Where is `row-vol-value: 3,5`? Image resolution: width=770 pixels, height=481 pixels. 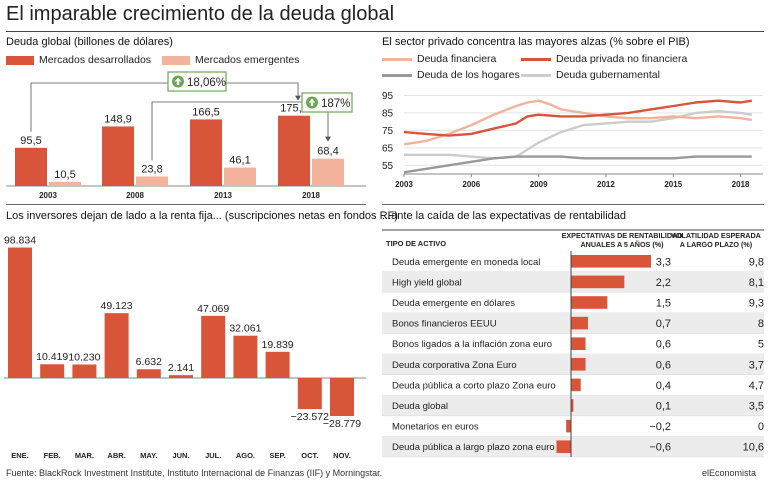 row-vol-value: 3,5 is located at coordinates (756, 407).